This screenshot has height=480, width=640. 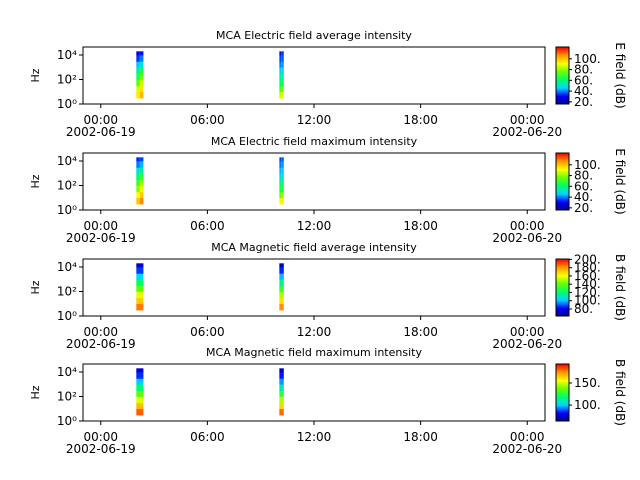 I want to click on panel-title: MCA Magnetic field maximum intensity, so click(x=314, y=352).